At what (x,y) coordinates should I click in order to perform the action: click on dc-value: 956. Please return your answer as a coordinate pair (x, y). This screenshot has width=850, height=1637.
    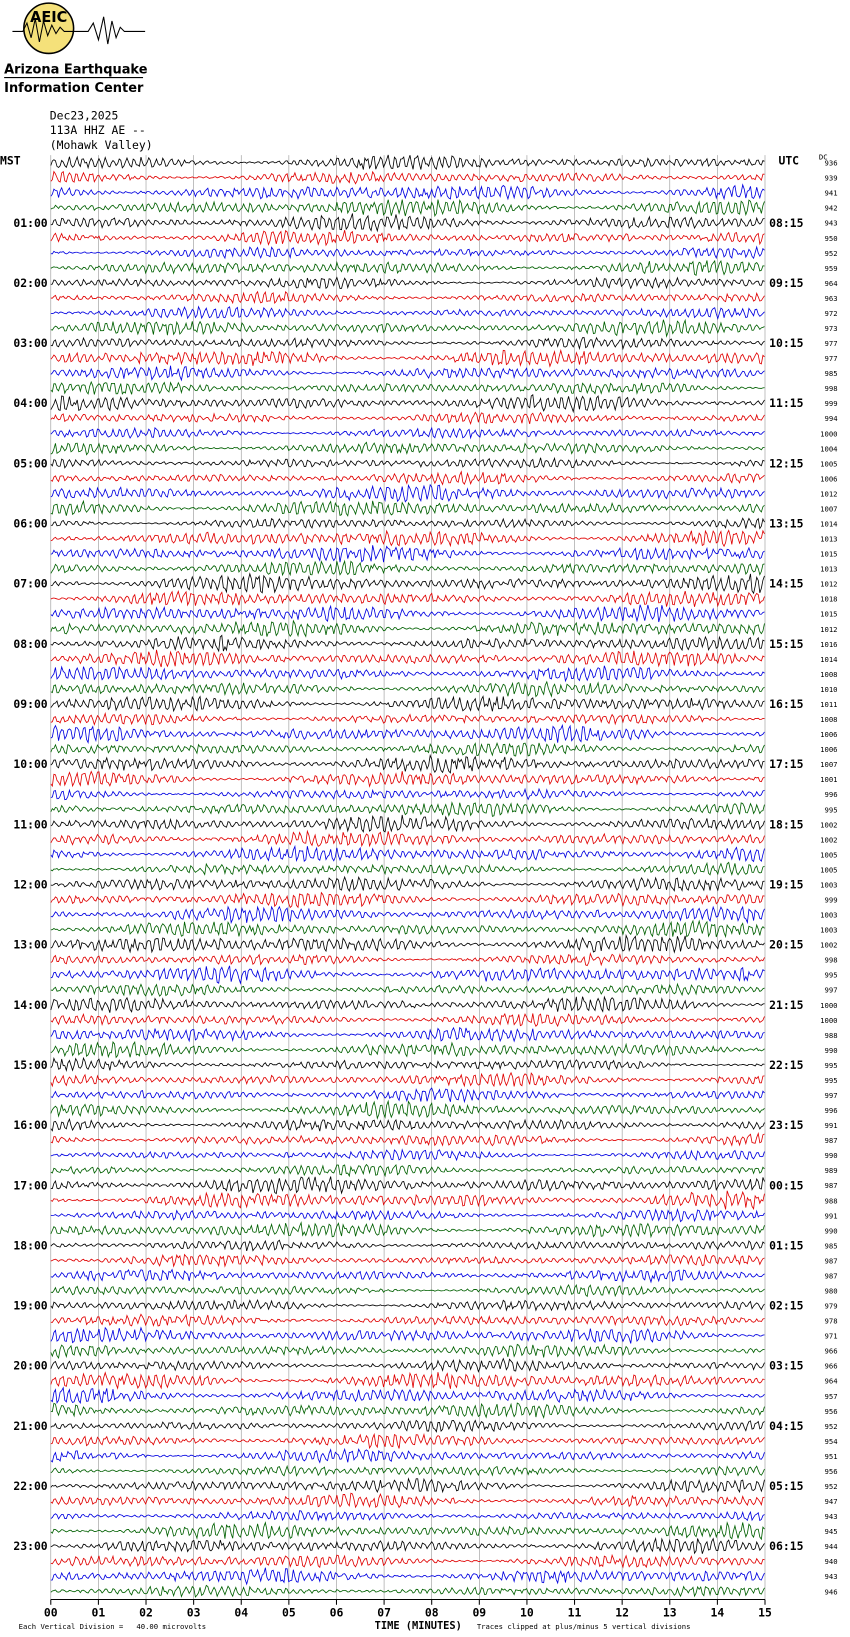
    Looking at the image, I should click on (830, 1471).